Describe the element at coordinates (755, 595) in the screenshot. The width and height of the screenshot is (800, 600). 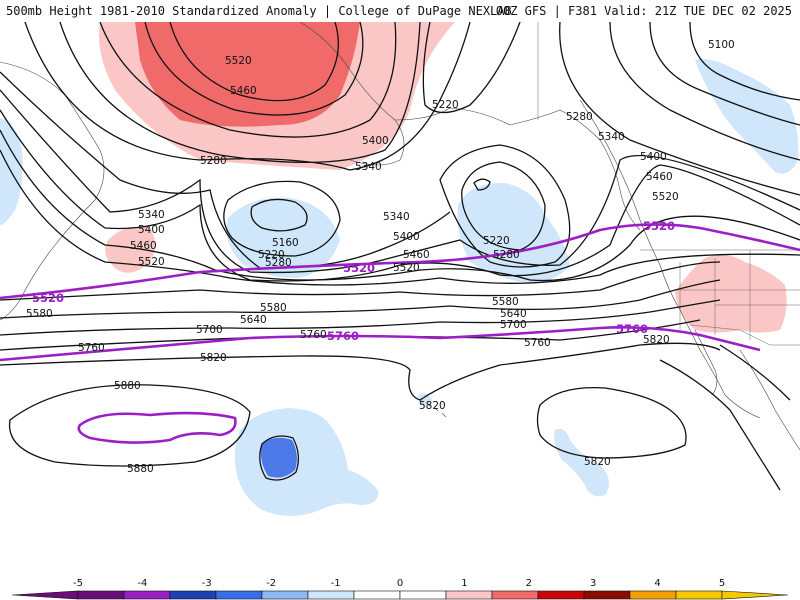
I see `colorbar-right-arrow` at that location.